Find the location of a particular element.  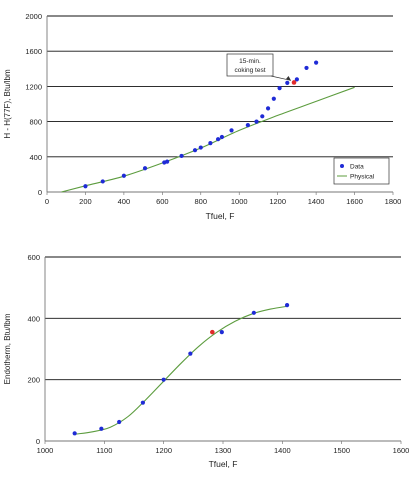

y-axis-title: H - H(77F), Btu/lbm is located at coordinates (7, 104).